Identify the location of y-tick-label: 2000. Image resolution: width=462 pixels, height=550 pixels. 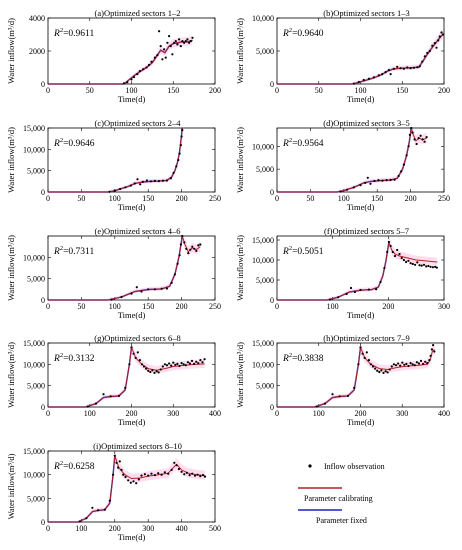
(37, 51).